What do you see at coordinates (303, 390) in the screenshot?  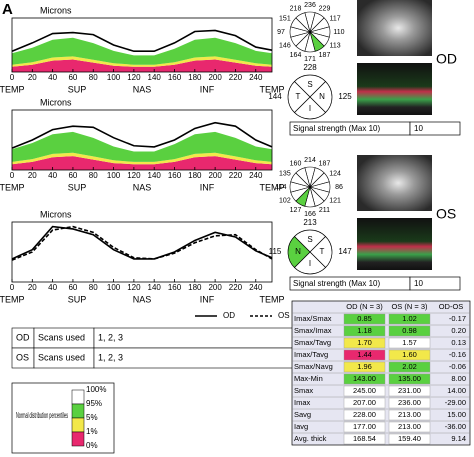 I see `row-label: Smax` at bounding box center [303, 390].